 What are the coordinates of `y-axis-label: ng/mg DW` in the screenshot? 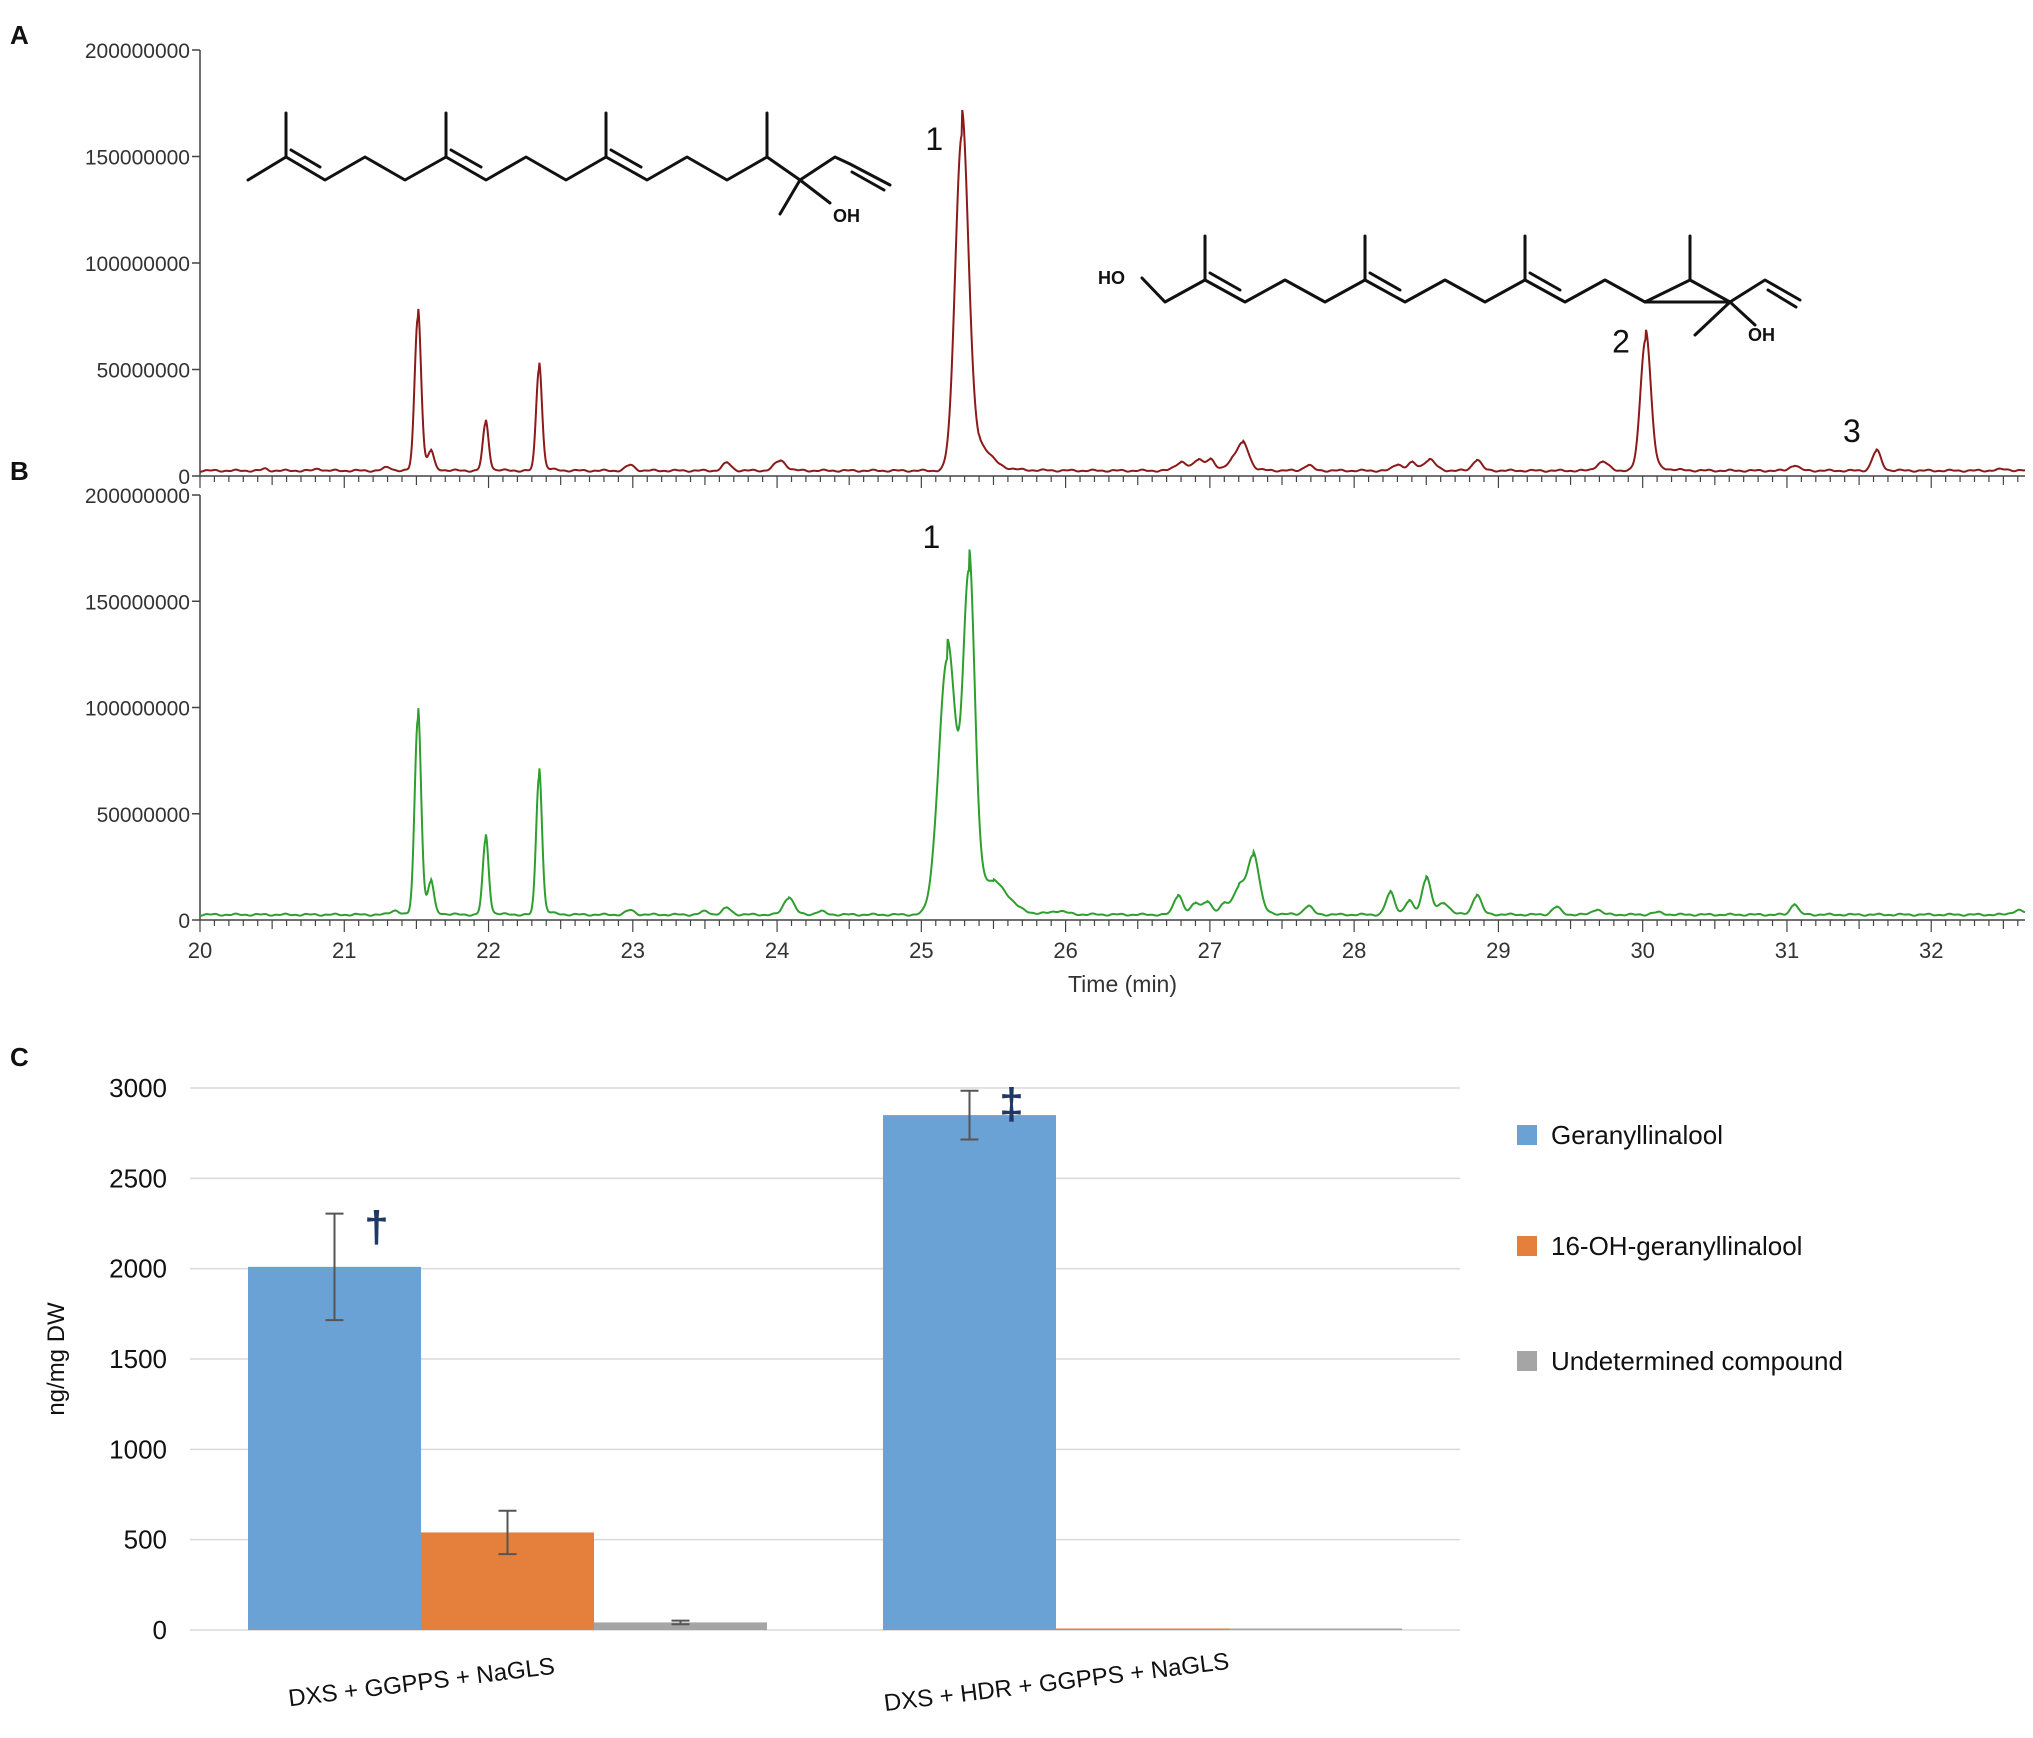 It's located at (56, 1359).